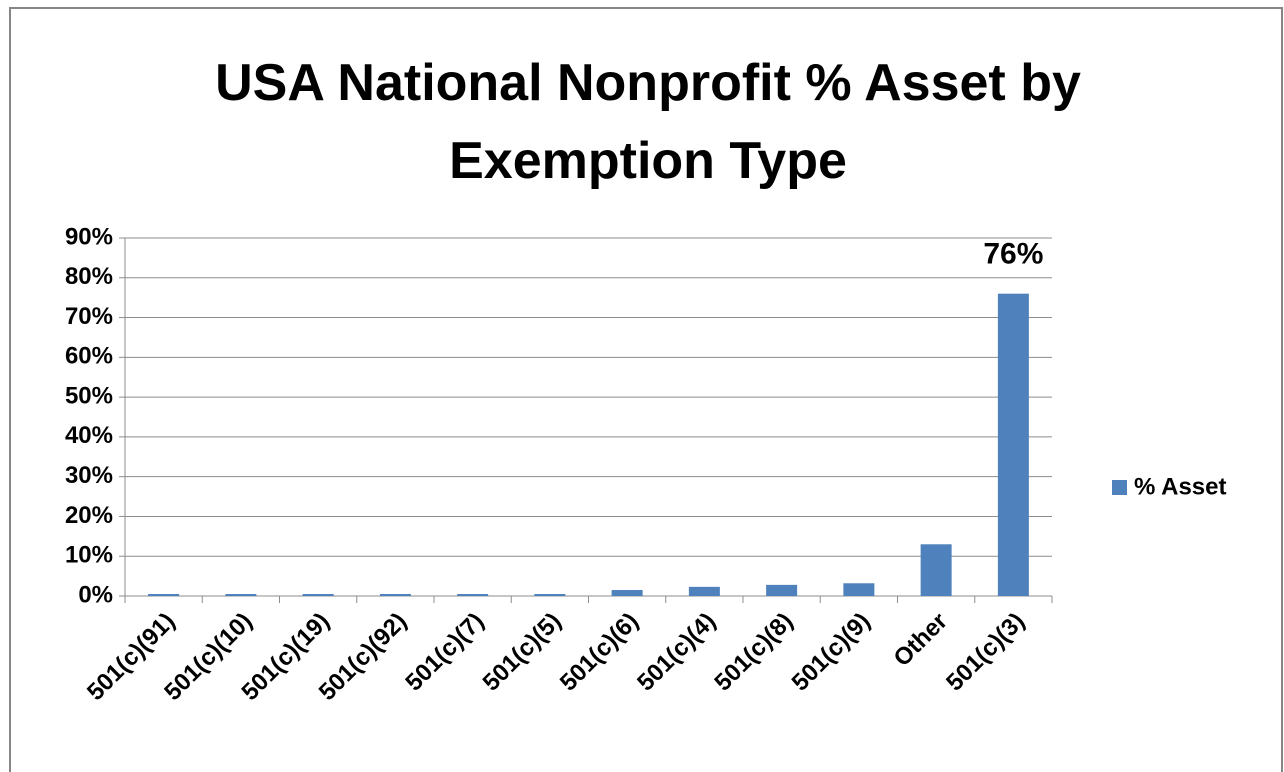 This screenshot has height=772, width=1284. What do you see at coordinates (444, 652) in the screenshot?
I see `x-tick-label: 501(c)(7)` at bounding box center [444, 652].